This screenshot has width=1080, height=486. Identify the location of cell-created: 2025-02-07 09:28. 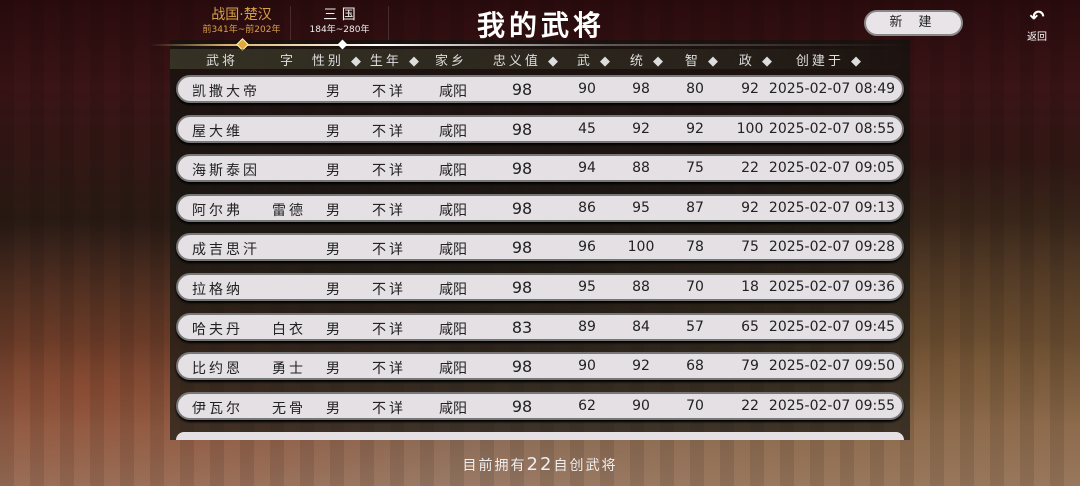
(832, 247).